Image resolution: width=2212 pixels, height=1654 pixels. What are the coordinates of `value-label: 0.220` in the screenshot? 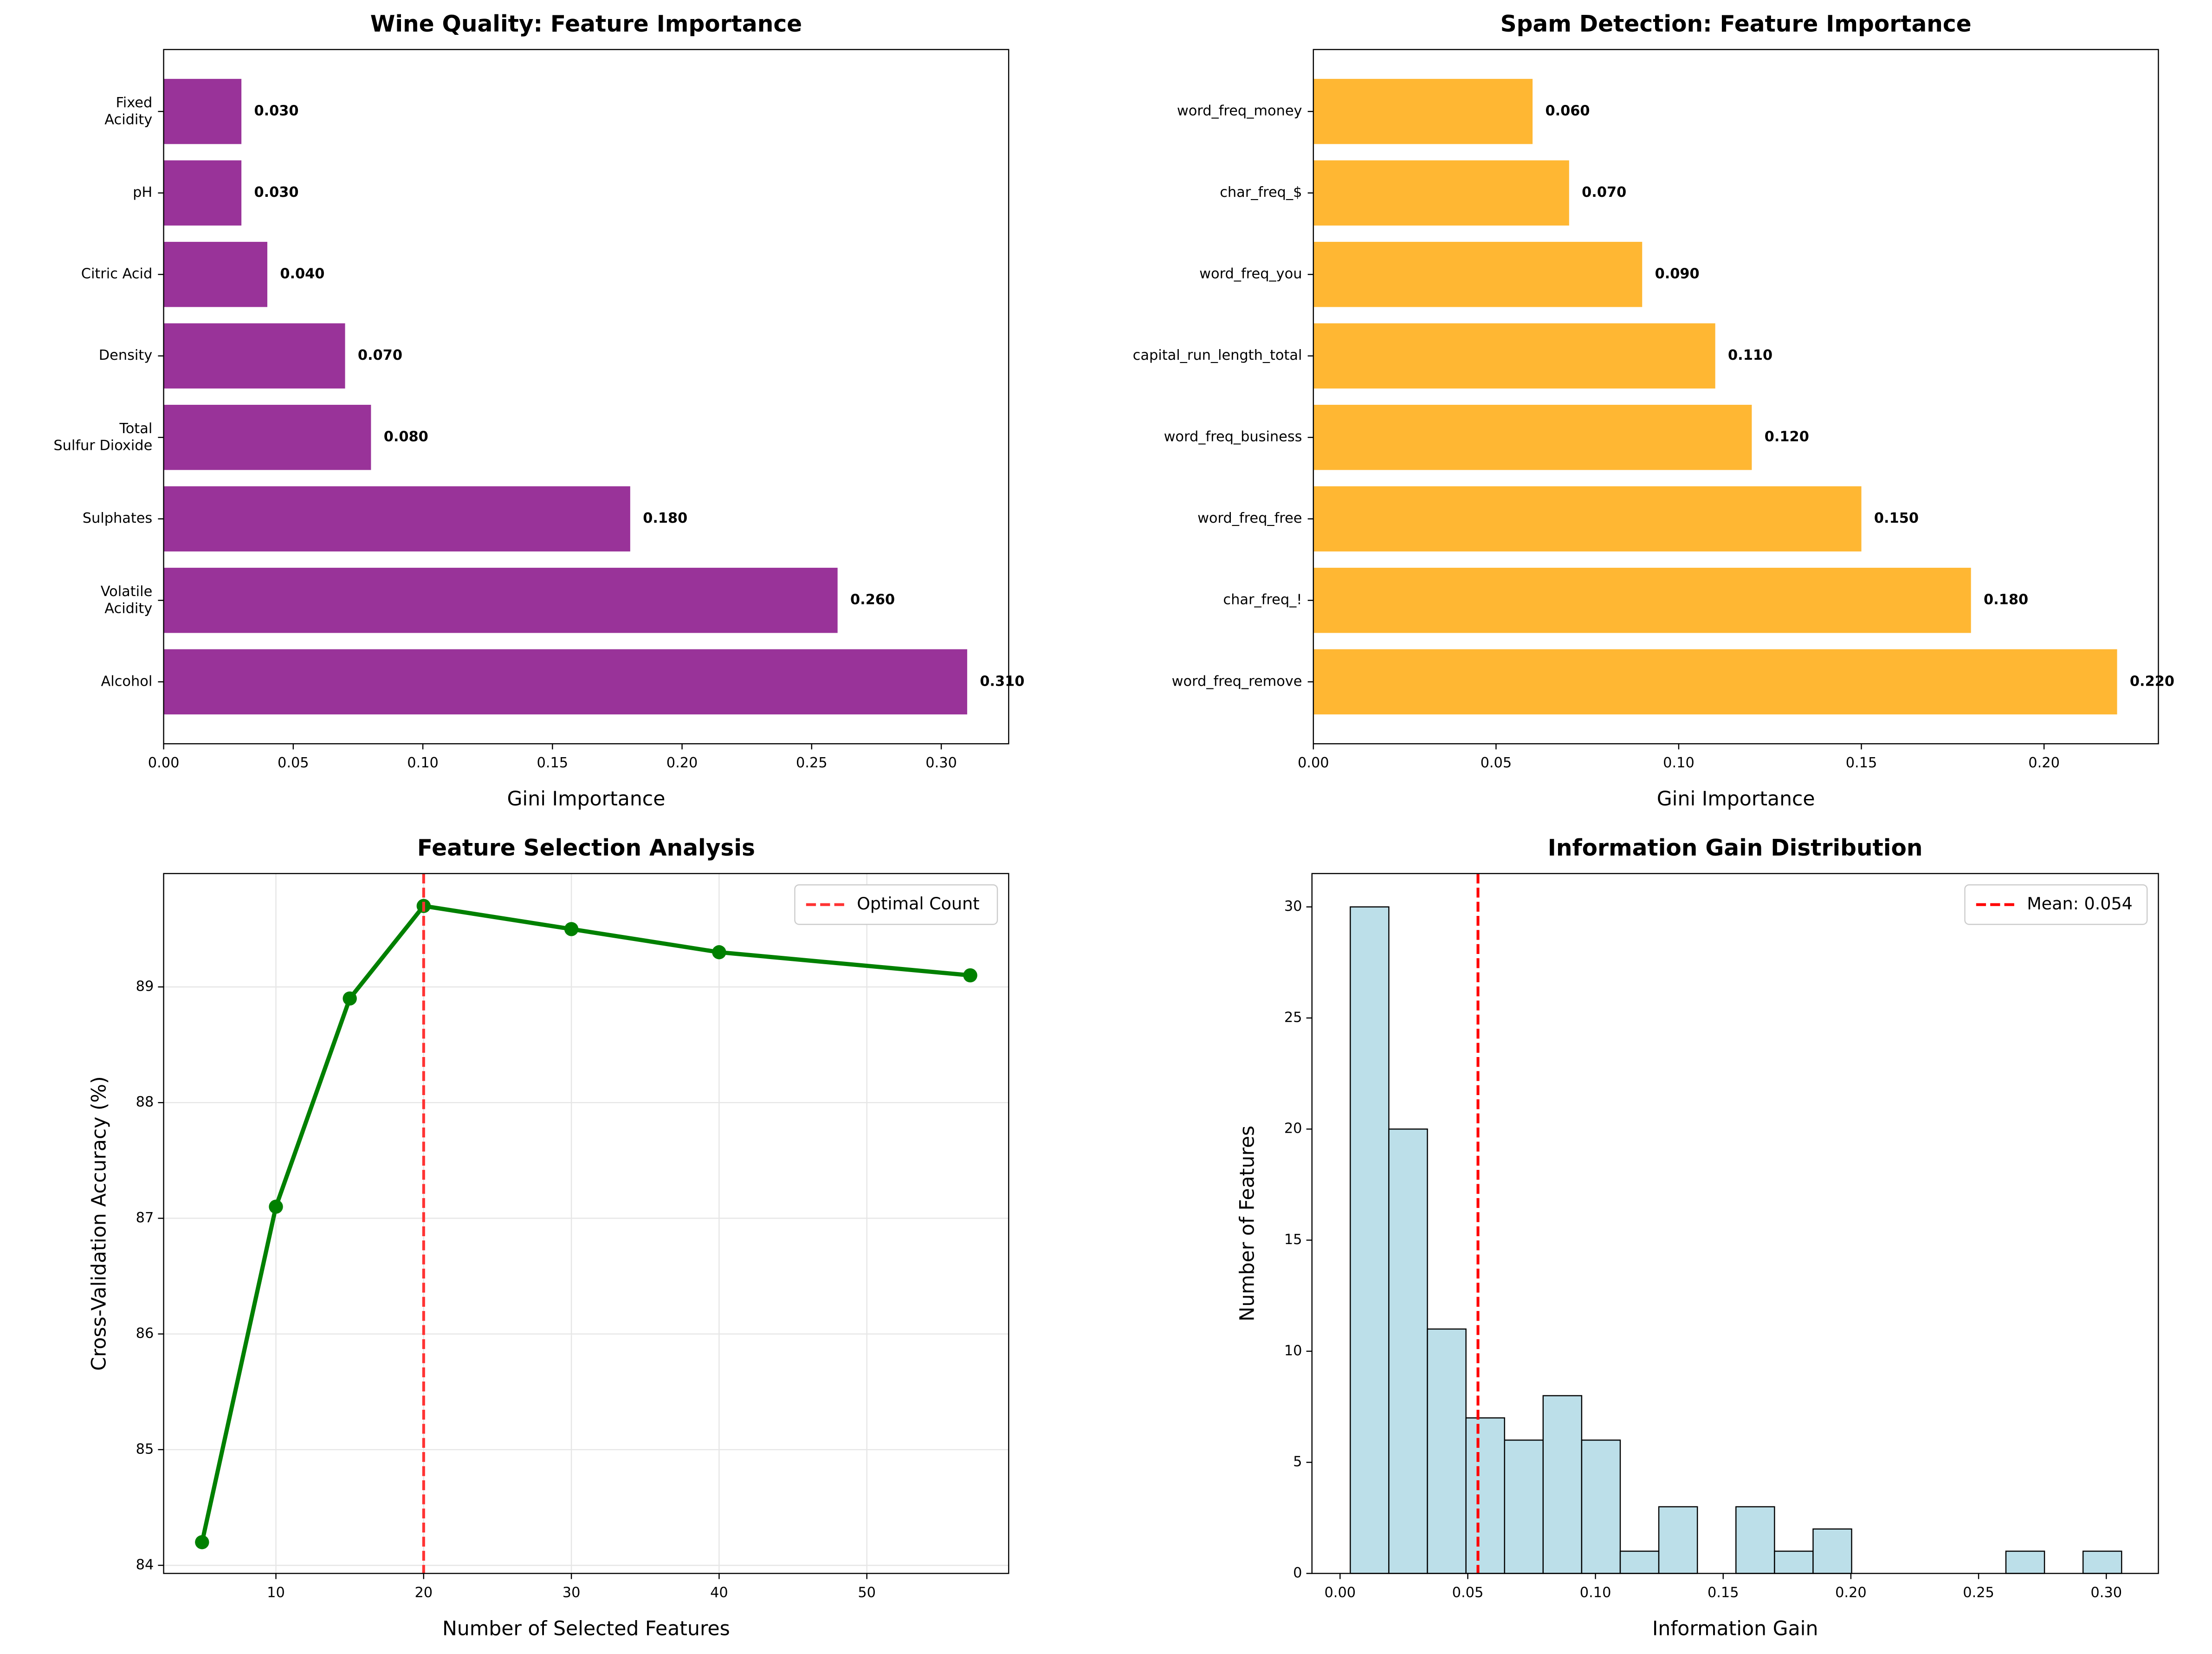 It's located at (2152, 681).